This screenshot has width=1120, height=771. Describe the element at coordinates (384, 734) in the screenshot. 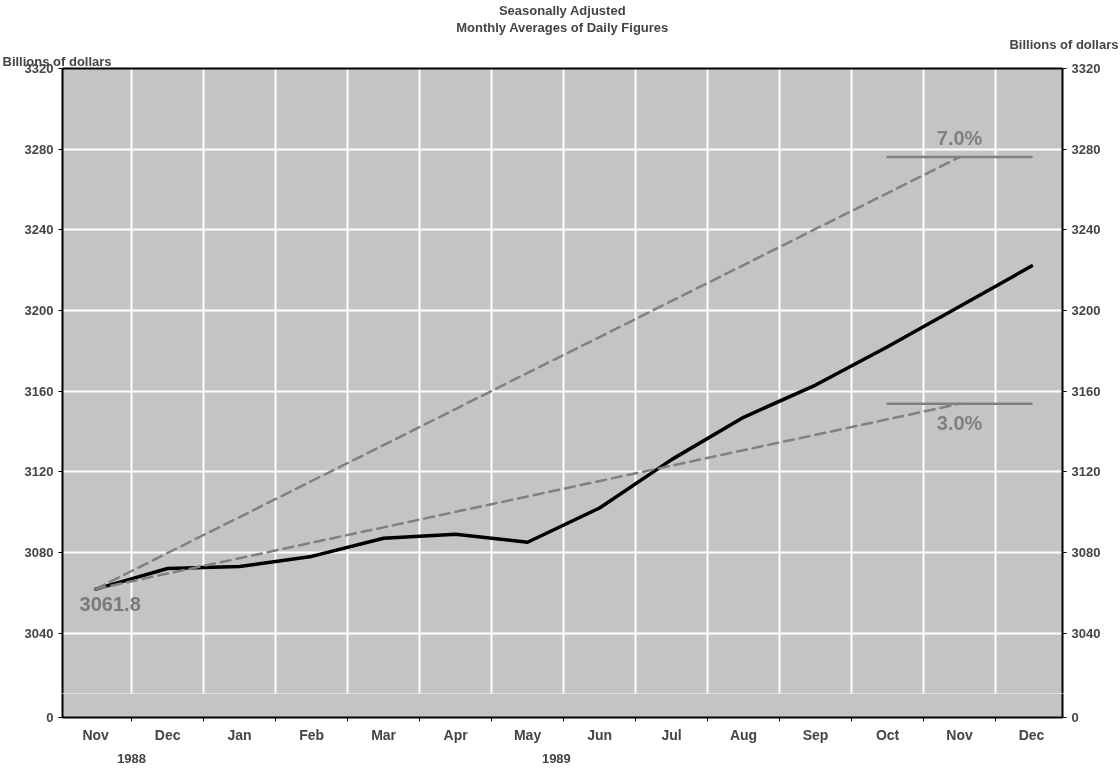

I see `category-label: Mar` at that location.